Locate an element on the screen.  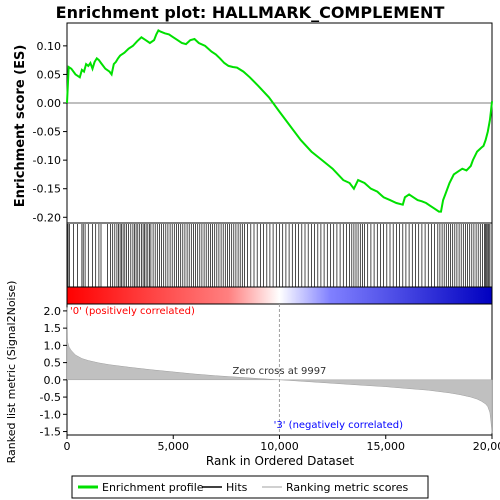
metric-y-tick-label: 0.5 is located at coordinates (53, 363).